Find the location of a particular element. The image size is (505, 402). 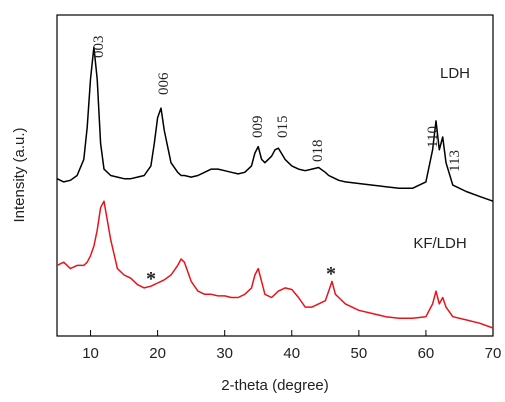

x-tick-label: 70 is located at coordinates (493, 353).